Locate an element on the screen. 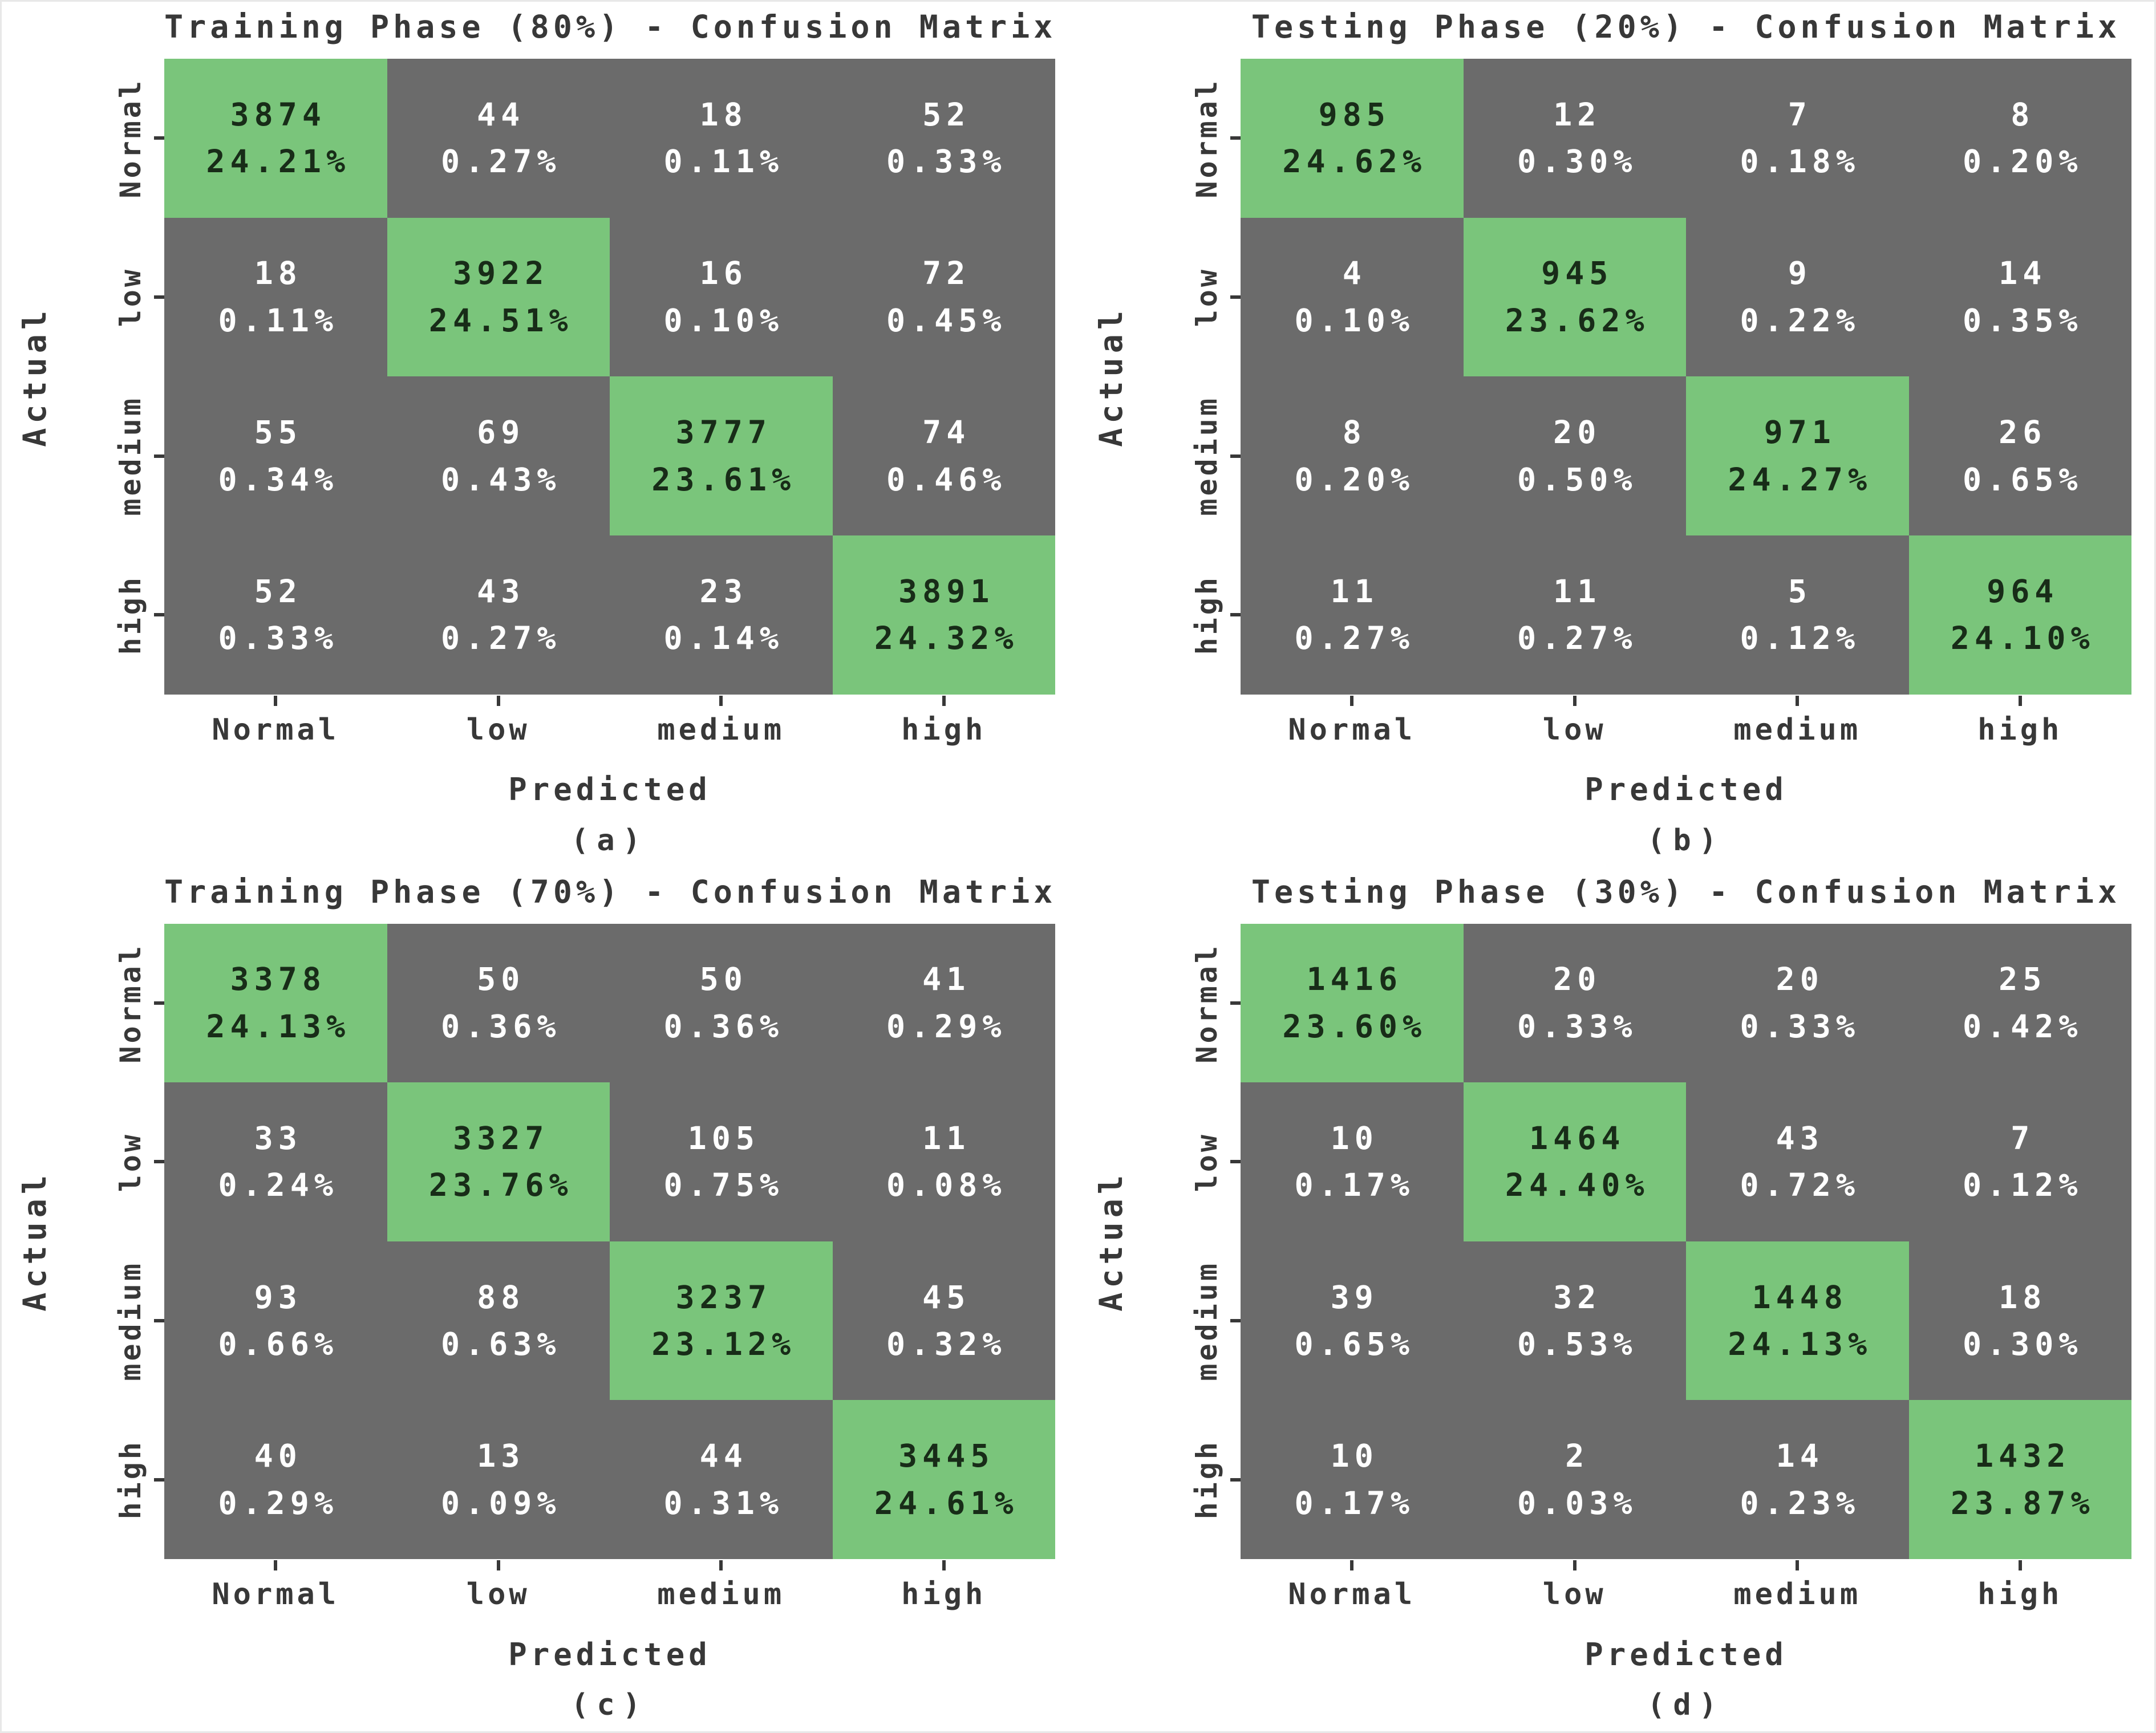 This screenshot has width=2156, height=1733. matrix-cell-r3c2: 14 0.23% is located at coordinates (1797, 1479).